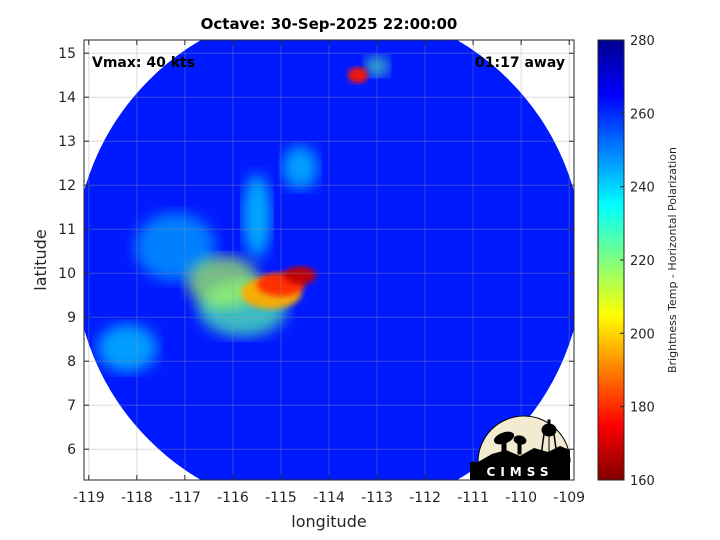  What do you see at coordinates (67, 186) in the screenshot?
I see `y-tick-label: 12` at bounding box center [67, 186].